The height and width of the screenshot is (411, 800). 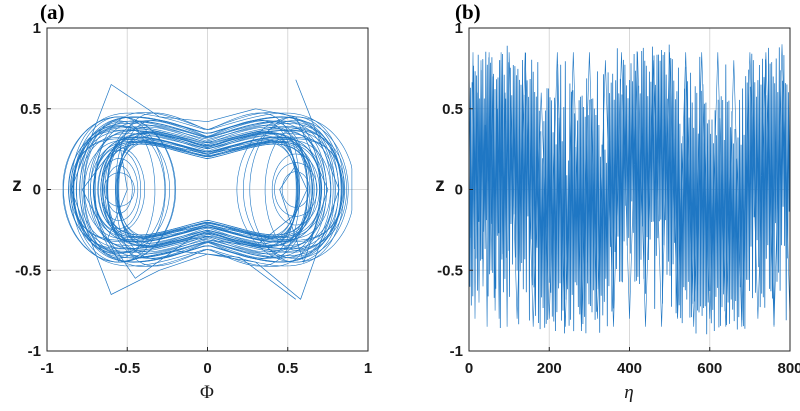 I want to click on x-tick-label: 800, so click(x=788, y=368).